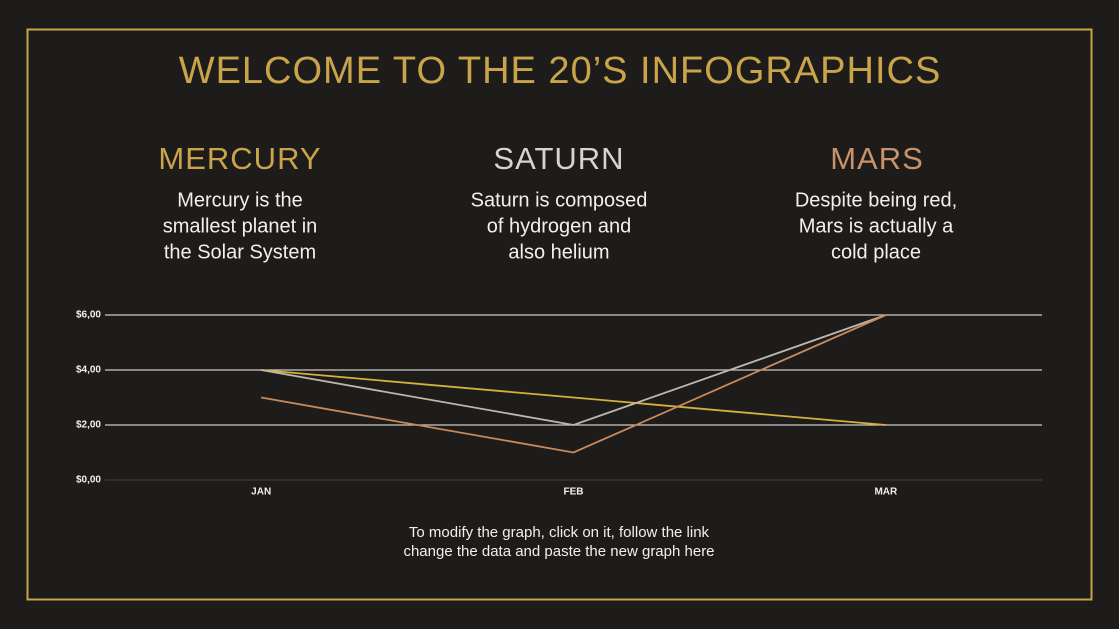 This screenshot has width=1119, height=629. I want to click on column-text: smallest planet in, so click(240, 226).